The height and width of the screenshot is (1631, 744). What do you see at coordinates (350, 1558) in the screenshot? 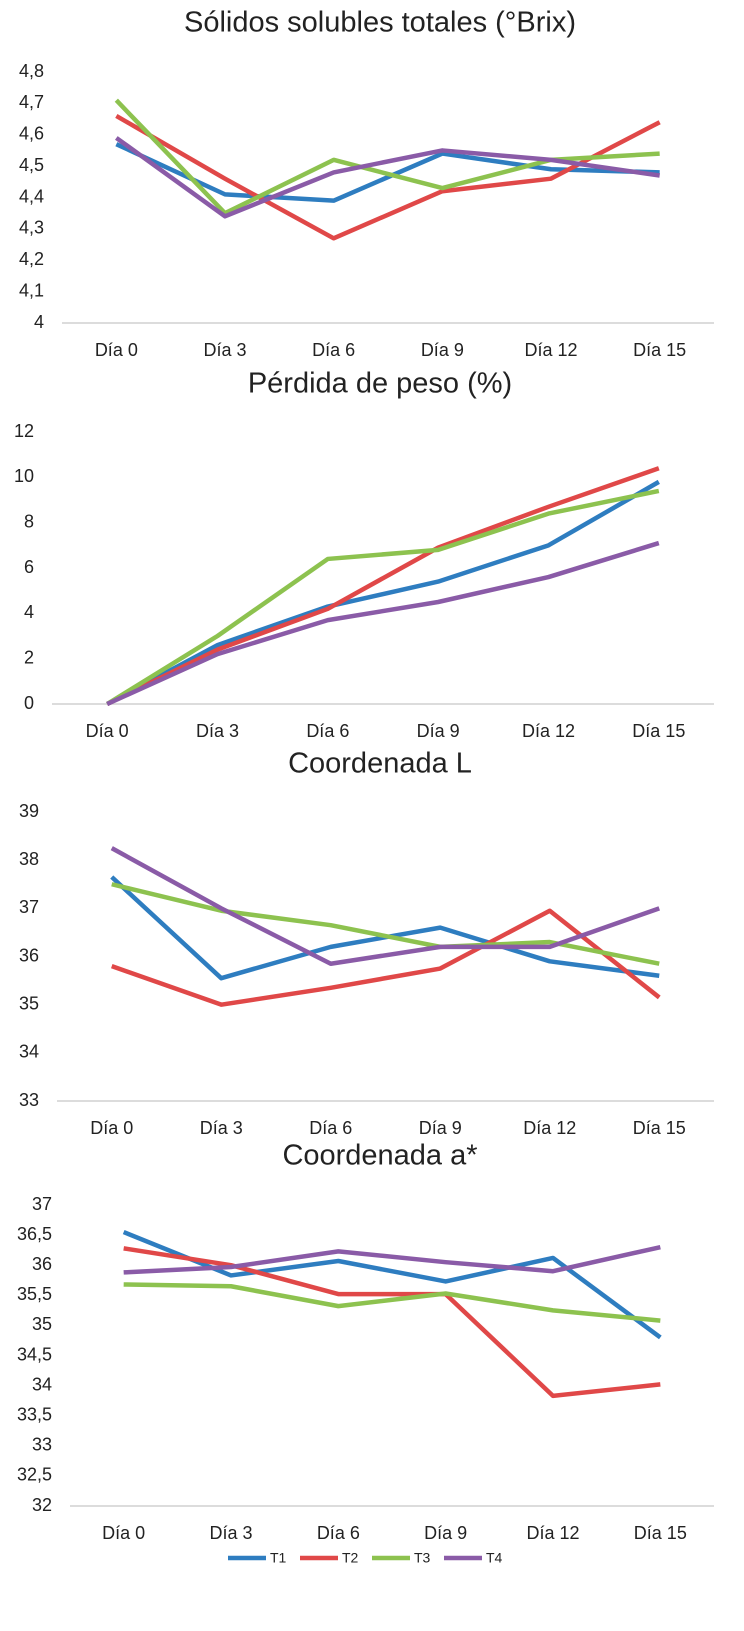
I see `legend-label: T2` at bounding box center [350, 1558].